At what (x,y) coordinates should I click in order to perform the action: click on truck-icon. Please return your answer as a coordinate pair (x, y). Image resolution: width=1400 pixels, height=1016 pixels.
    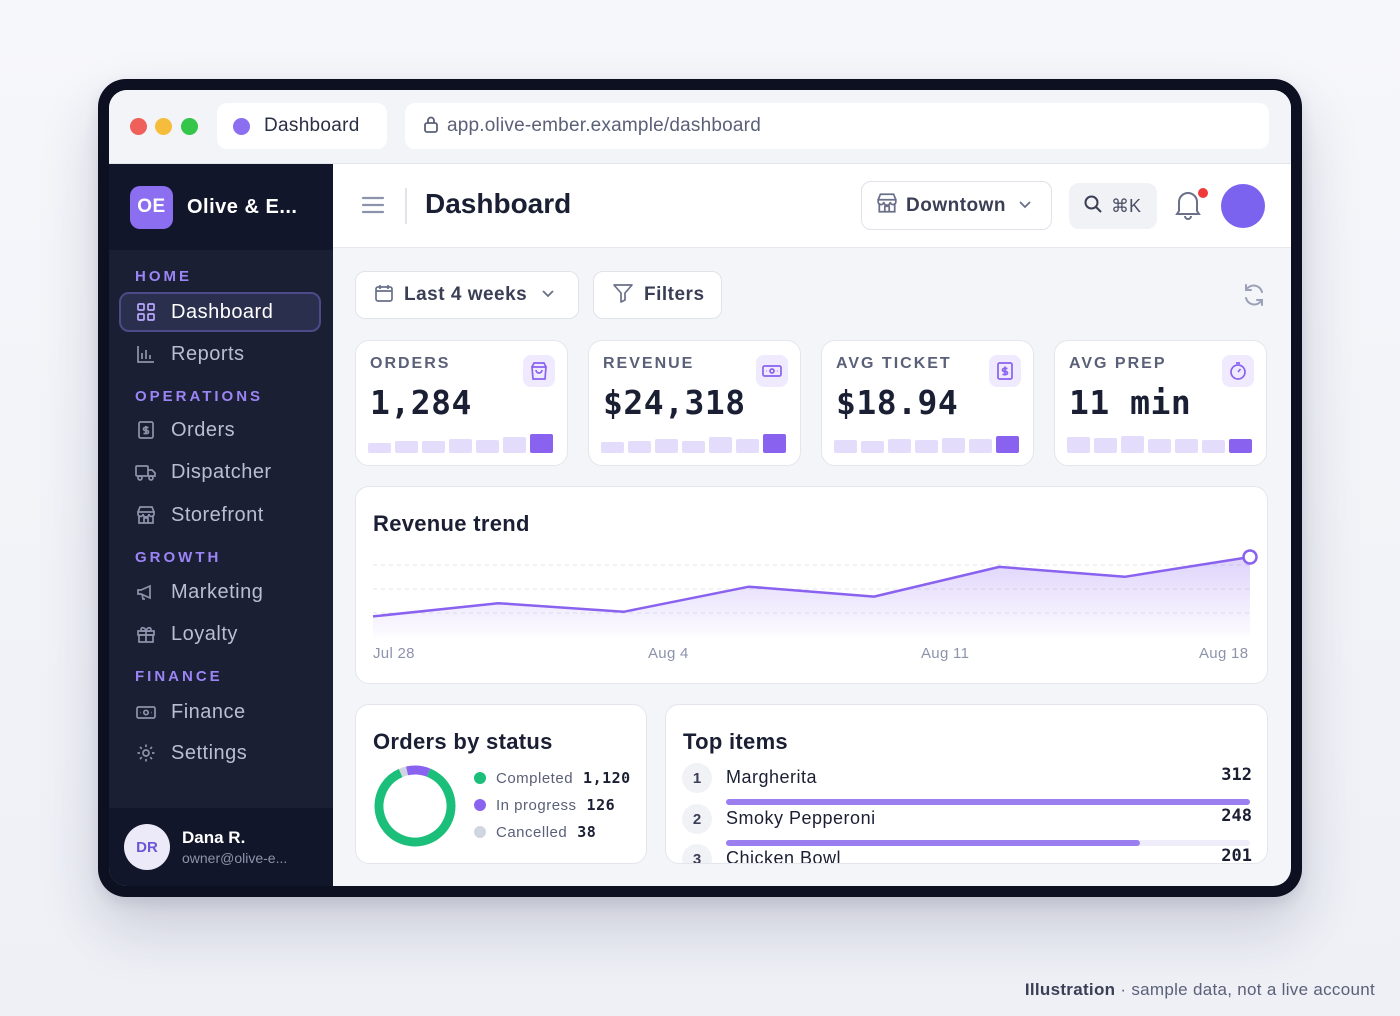
    Looking at the image, I should click on (146, 472).